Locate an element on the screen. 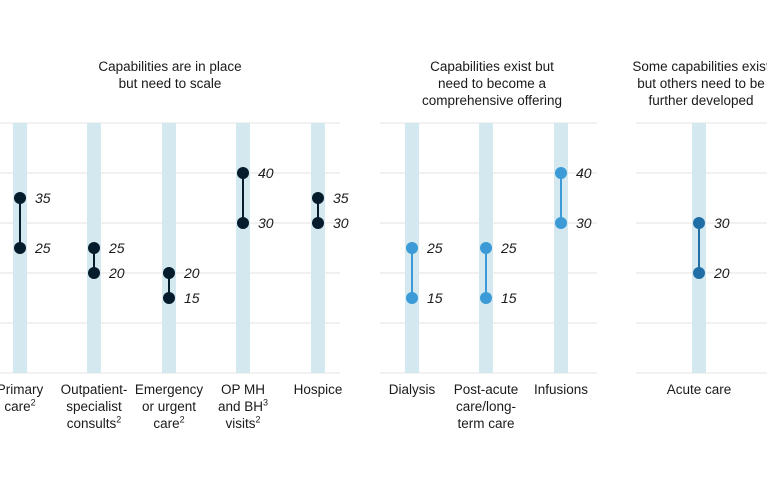 This screenshot has height=480, width=767. high-value-label: 20 is located at coordinates (191, 273).